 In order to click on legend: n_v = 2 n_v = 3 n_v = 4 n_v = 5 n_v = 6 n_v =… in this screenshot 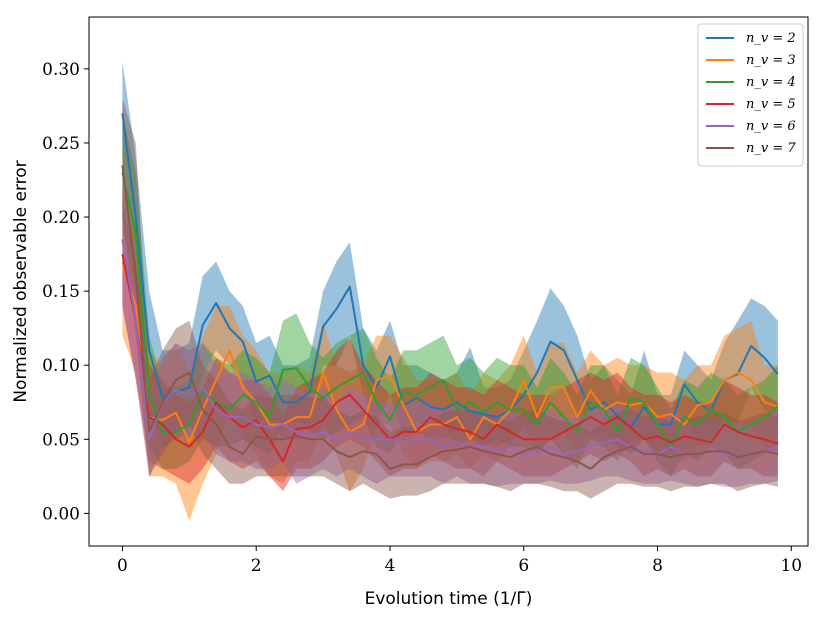, I will do `click(750, 95)`.